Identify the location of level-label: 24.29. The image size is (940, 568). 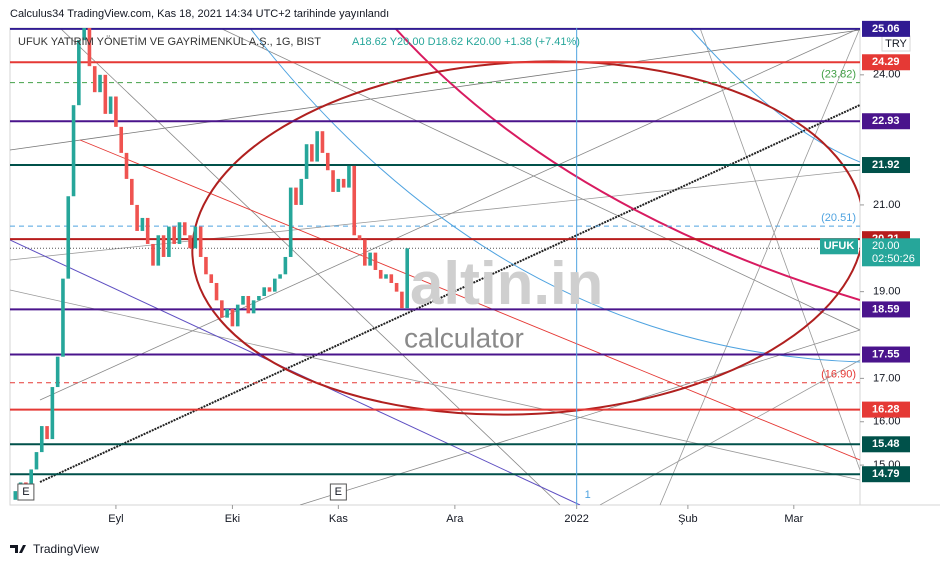
(886, 62).